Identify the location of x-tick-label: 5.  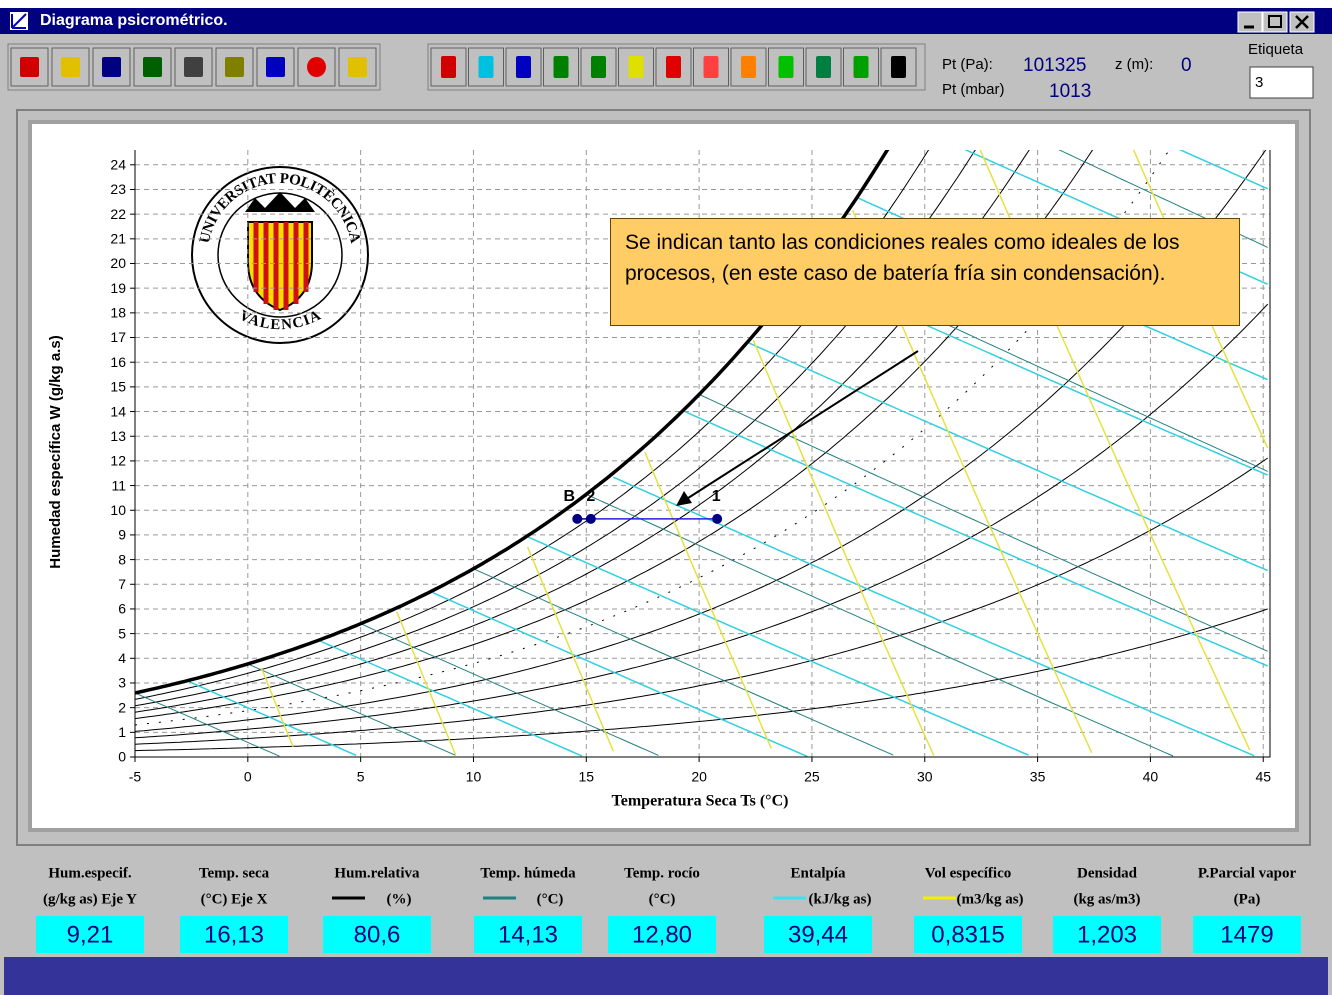
(361, 777).